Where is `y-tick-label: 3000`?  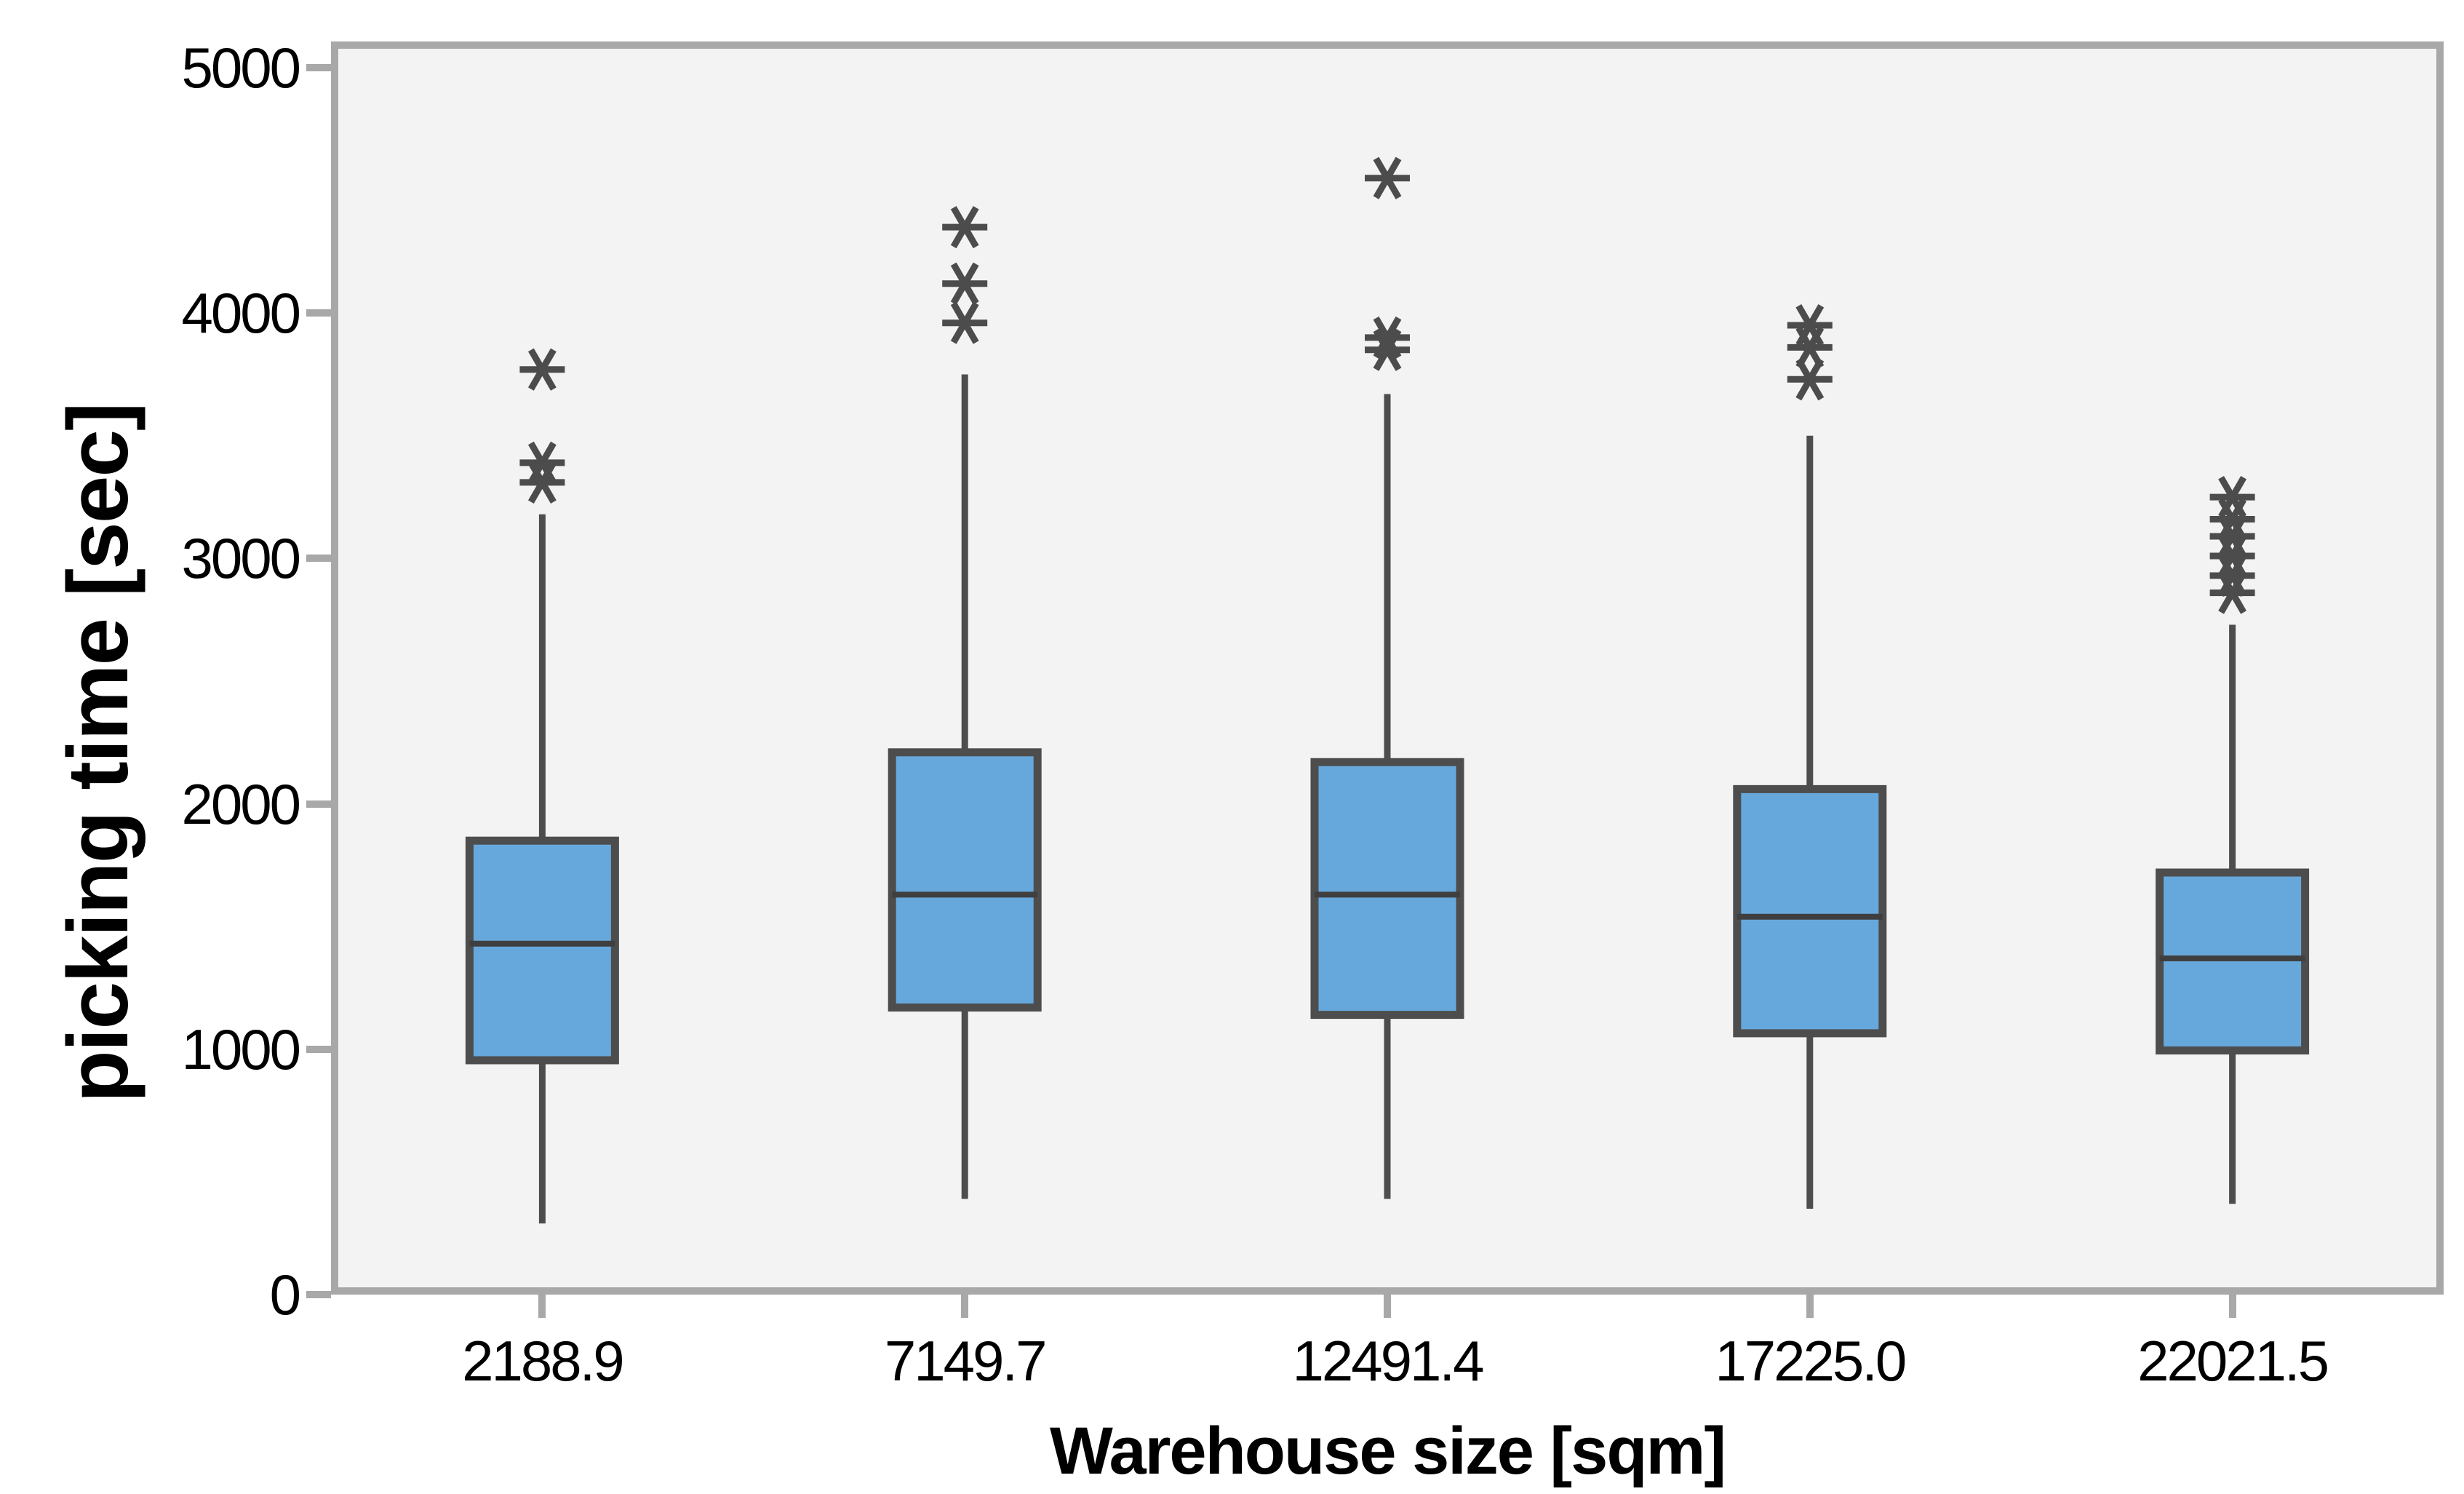
y-tick-label: 3000 is located at coordinates (241, 558).